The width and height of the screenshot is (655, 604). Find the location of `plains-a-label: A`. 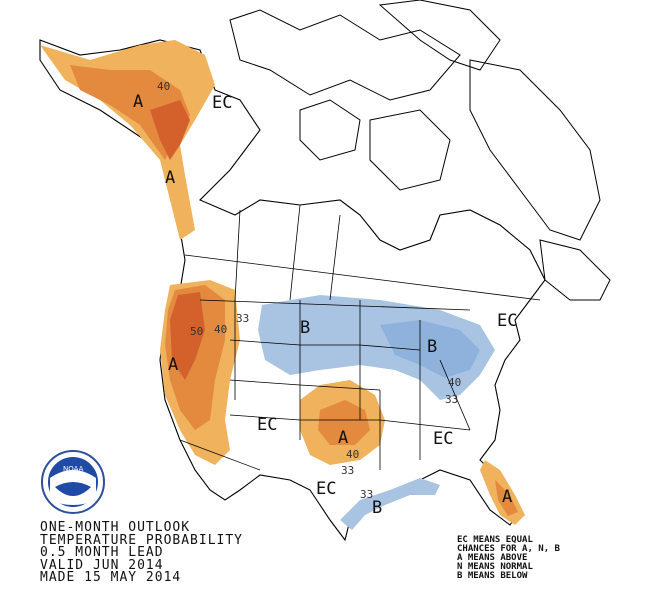

plains-a-label: A is located at coordinates (343, 438).